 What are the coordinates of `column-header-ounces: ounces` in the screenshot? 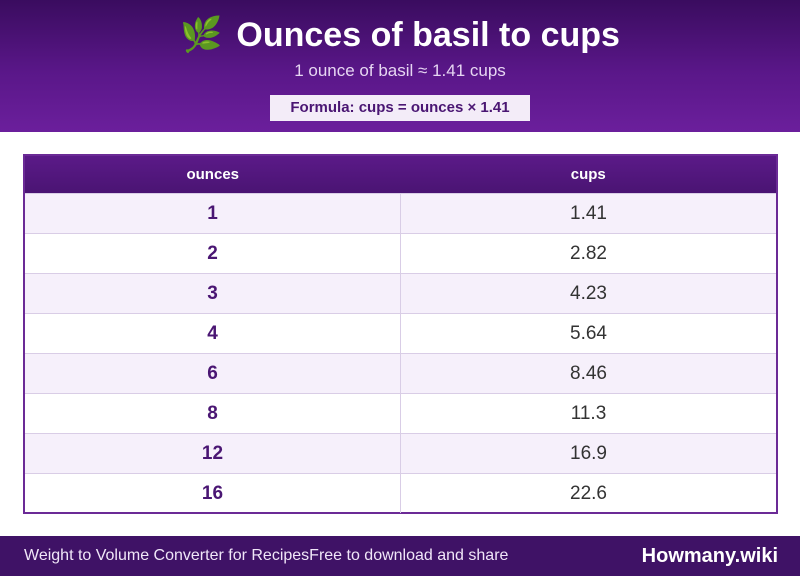 It's located at (212, 174).